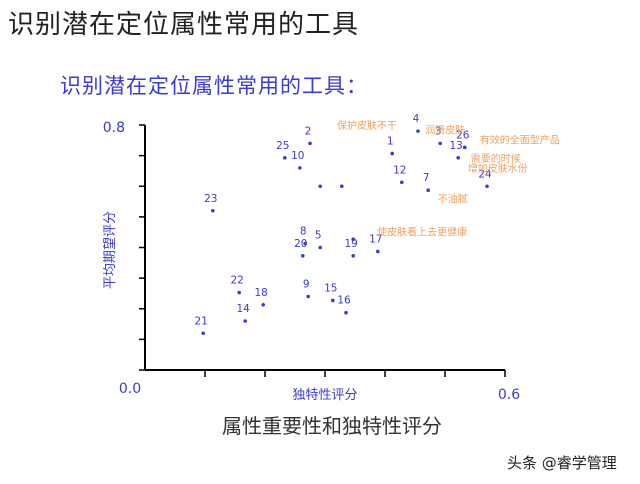 This screenshot has width=640, height=484. What do you see at coordinates (110, 250) in the screenshot?
I see `y-axis-label: 平均期望评分` at bounding box center [110, 250].